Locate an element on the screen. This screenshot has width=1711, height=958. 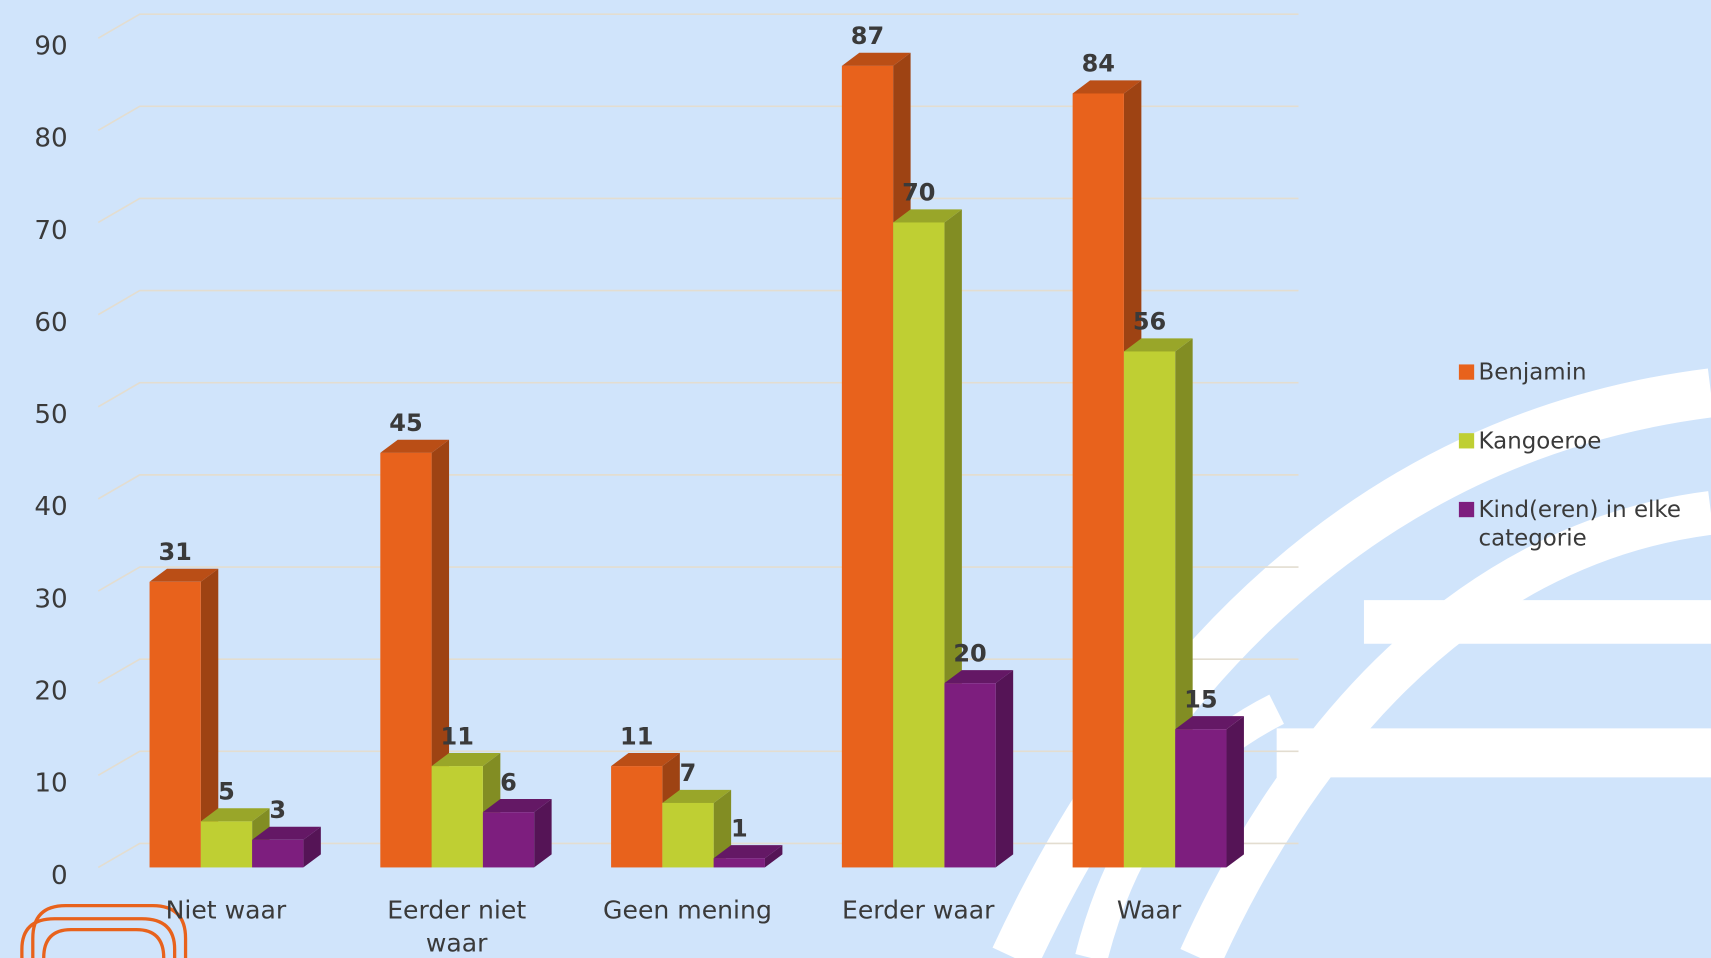
x-tick-label: Waar is located at coordinates (1149, 911).